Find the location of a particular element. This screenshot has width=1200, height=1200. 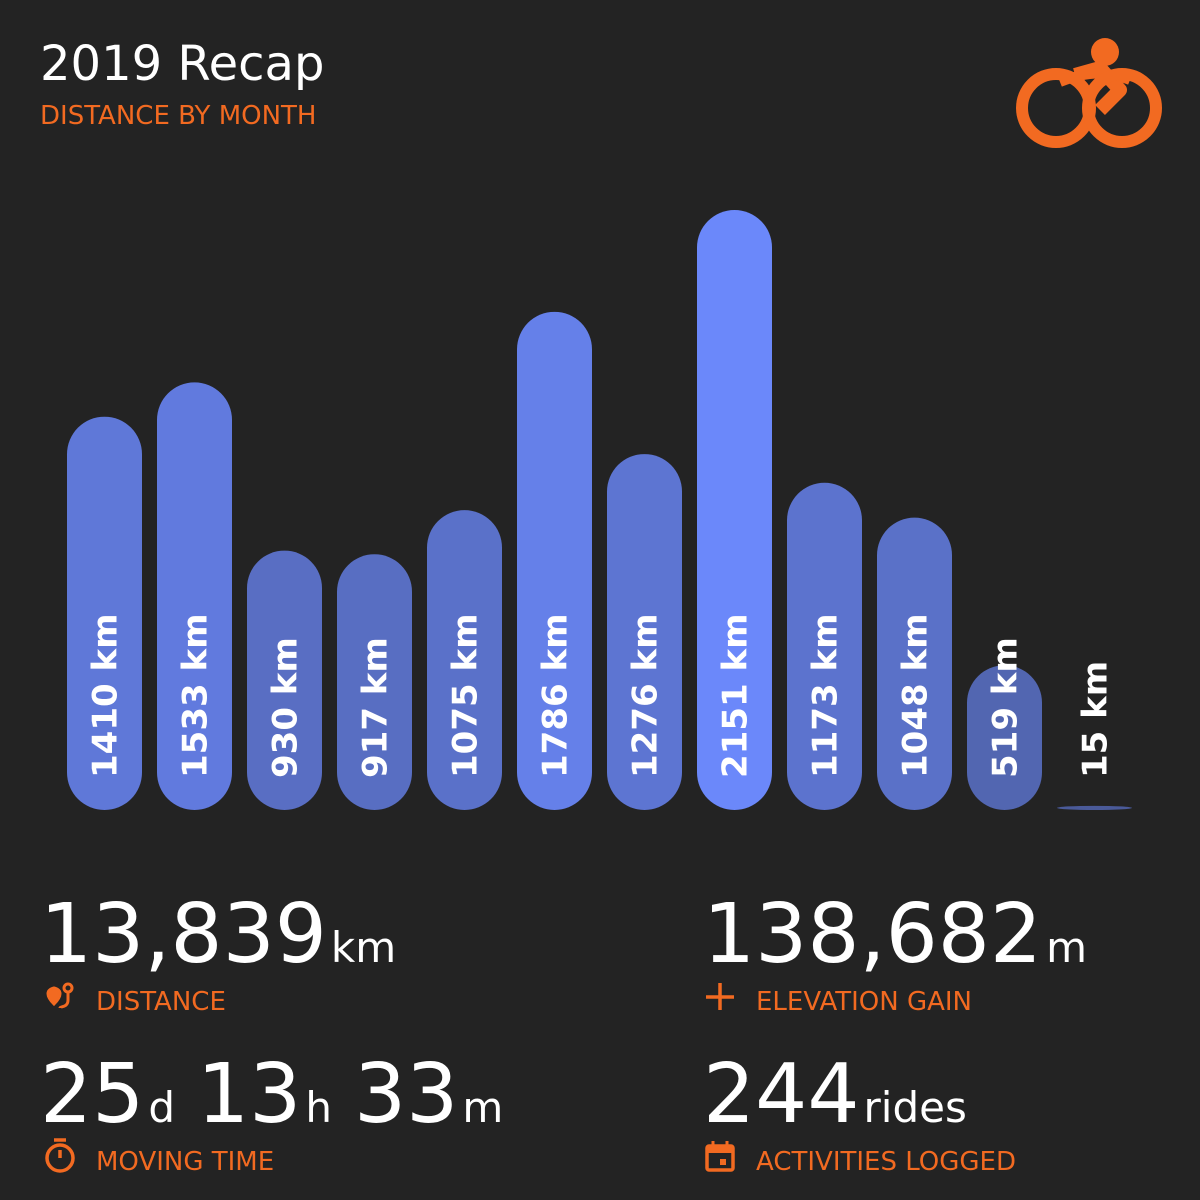

stat-rides: 244rides is located at coordinates (835, 1094).